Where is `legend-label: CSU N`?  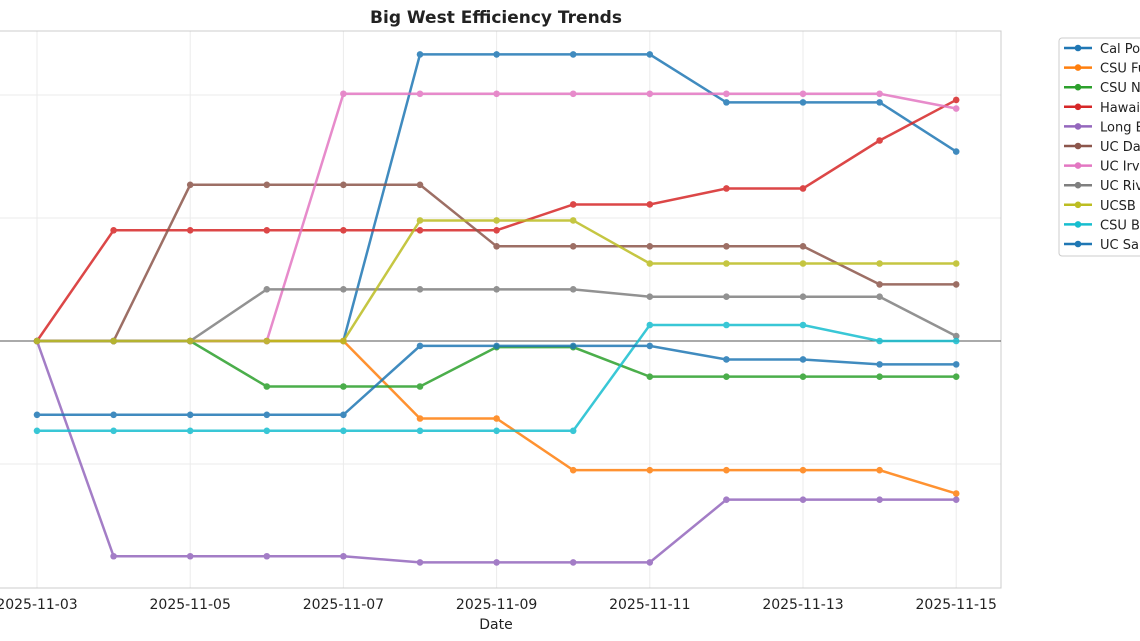 legend-label: CSU N is located at coordinates (1120, 88).